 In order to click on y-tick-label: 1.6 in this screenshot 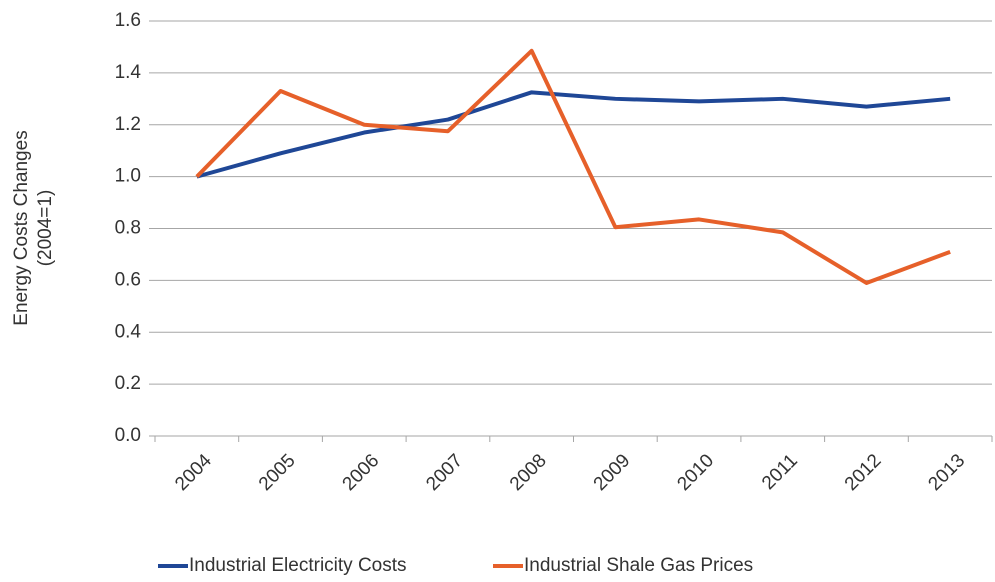, I will do `click(128, 20)`.